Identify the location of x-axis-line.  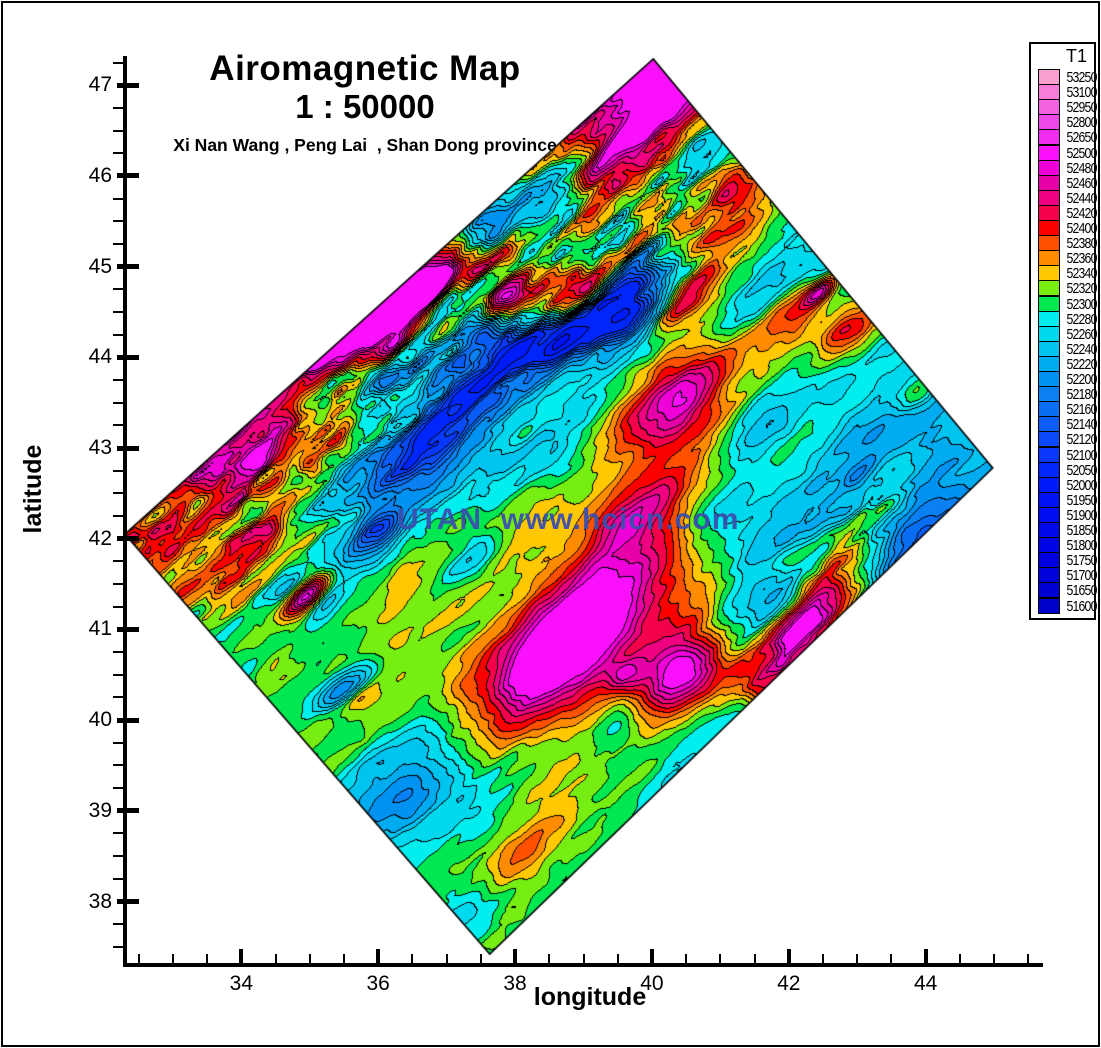
(583, 965).